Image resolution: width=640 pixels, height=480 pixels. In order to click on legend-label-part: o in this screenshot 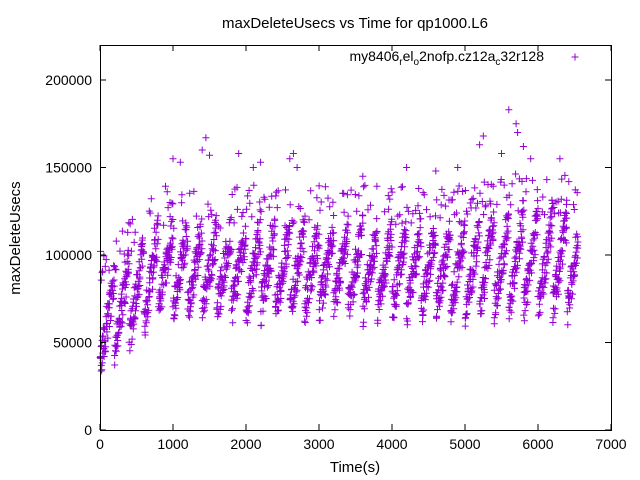, I will do `click(417, 62)`.